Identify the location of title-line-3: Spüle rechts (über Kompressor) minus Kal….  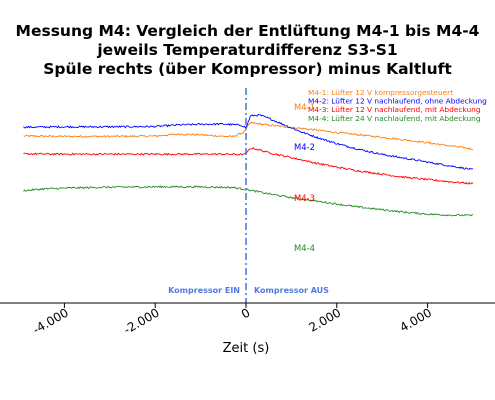
(247, 69).